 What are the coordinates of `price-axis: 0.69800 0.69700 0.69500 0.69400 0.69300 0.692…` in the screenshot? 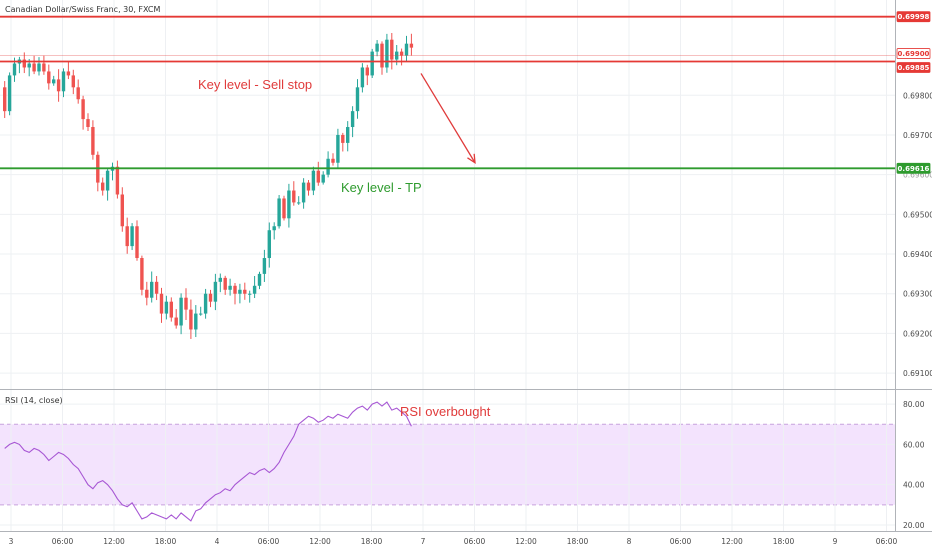 It's located at (917, 234).